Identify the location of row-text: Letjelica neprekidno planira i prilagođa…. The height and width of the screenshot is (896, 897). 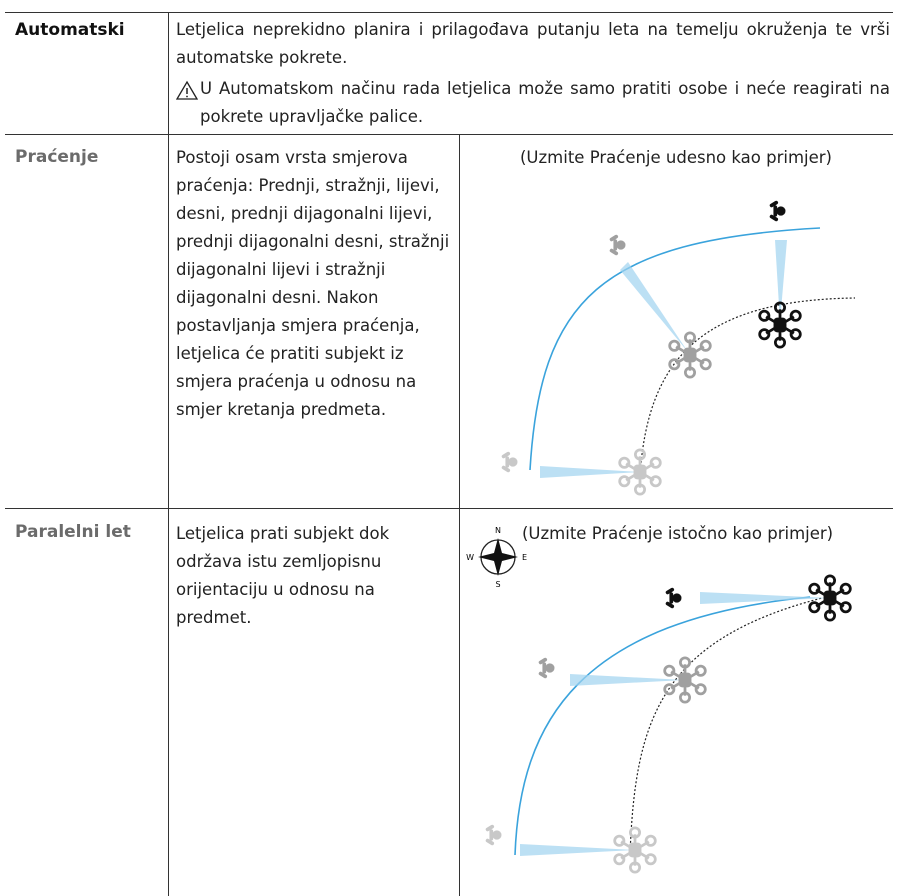
(533, 43).